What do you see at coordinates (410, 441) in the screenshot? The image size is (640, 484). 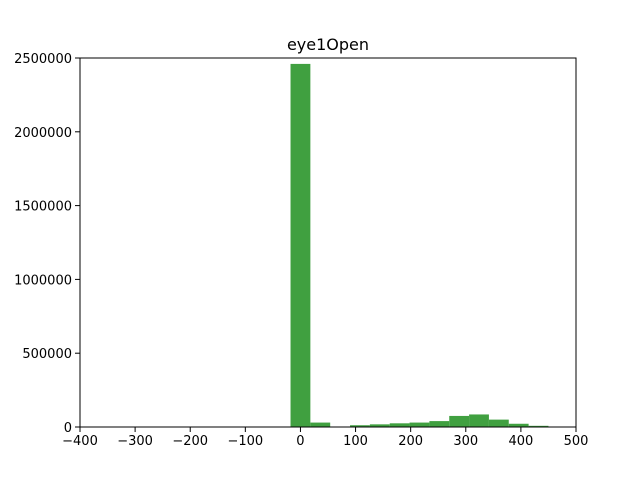 I see `x-tick-label: 200` at bounding box center [410, 441].